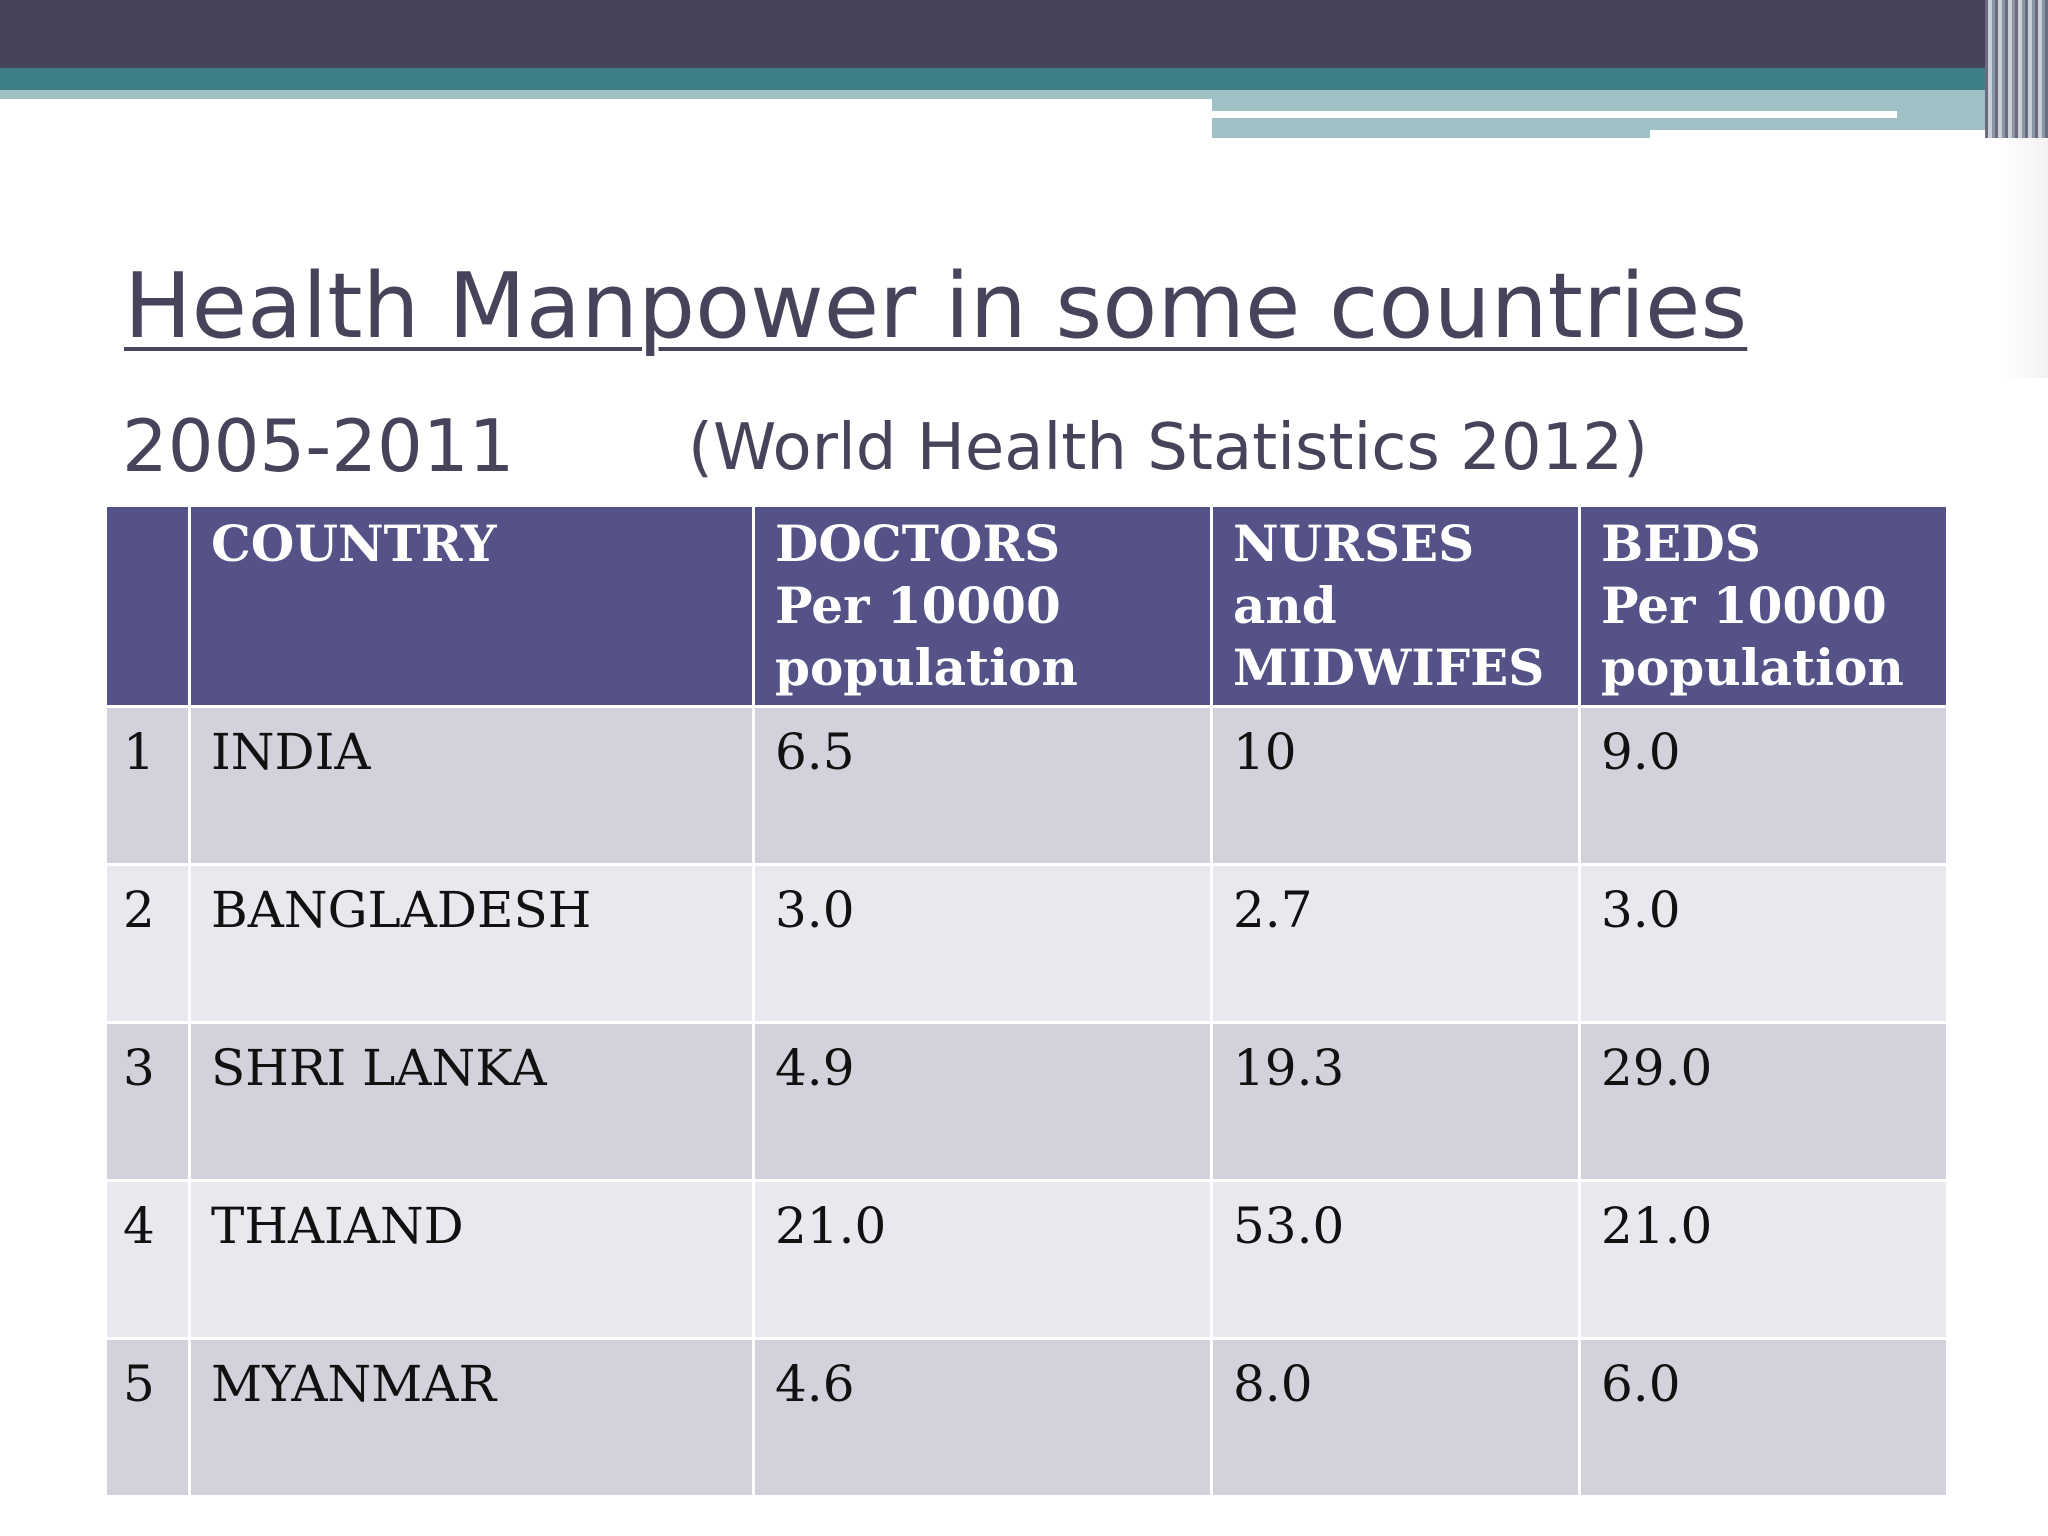  What do you see at coordinates (147, 606) in the screenshot?
I see `header-index` at bounding box center [147, 606].